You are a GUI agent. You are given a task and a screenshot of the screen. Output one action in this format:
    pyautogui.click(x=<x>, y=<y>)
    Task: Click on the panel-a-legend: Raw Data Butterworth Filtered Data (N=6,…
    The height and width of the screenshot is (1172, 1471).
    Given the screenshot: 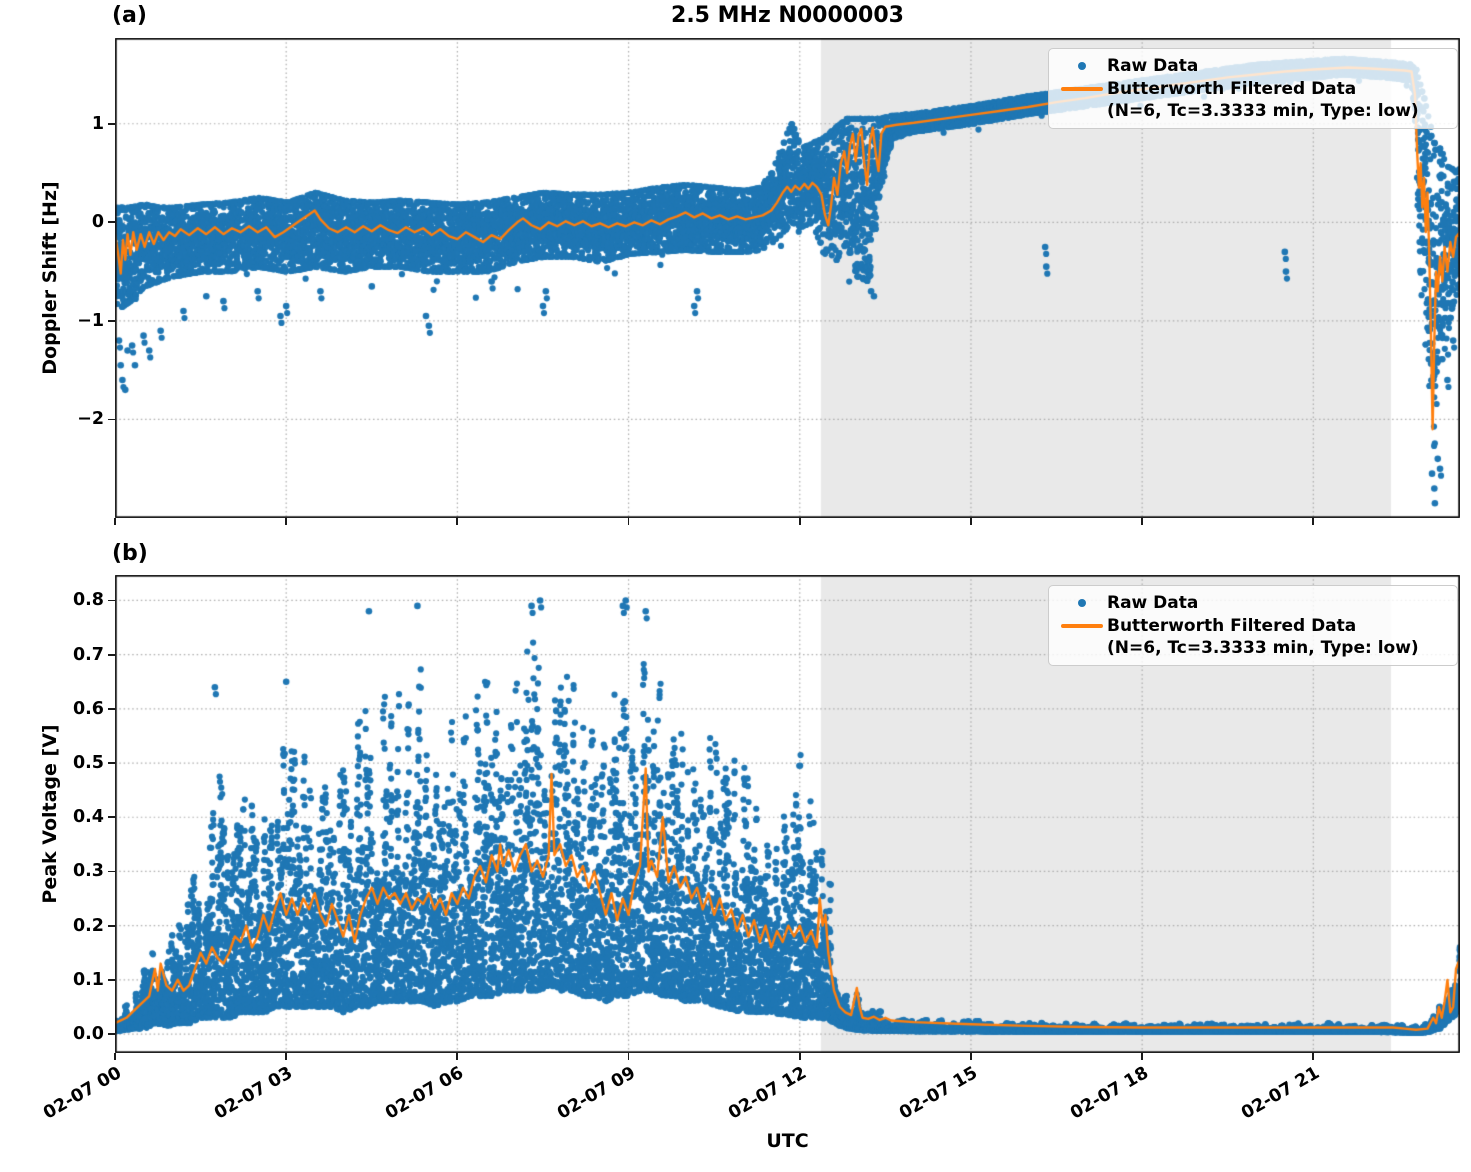 What is the action you would take?
    pyautogui.click(x=1253, y=88)
    